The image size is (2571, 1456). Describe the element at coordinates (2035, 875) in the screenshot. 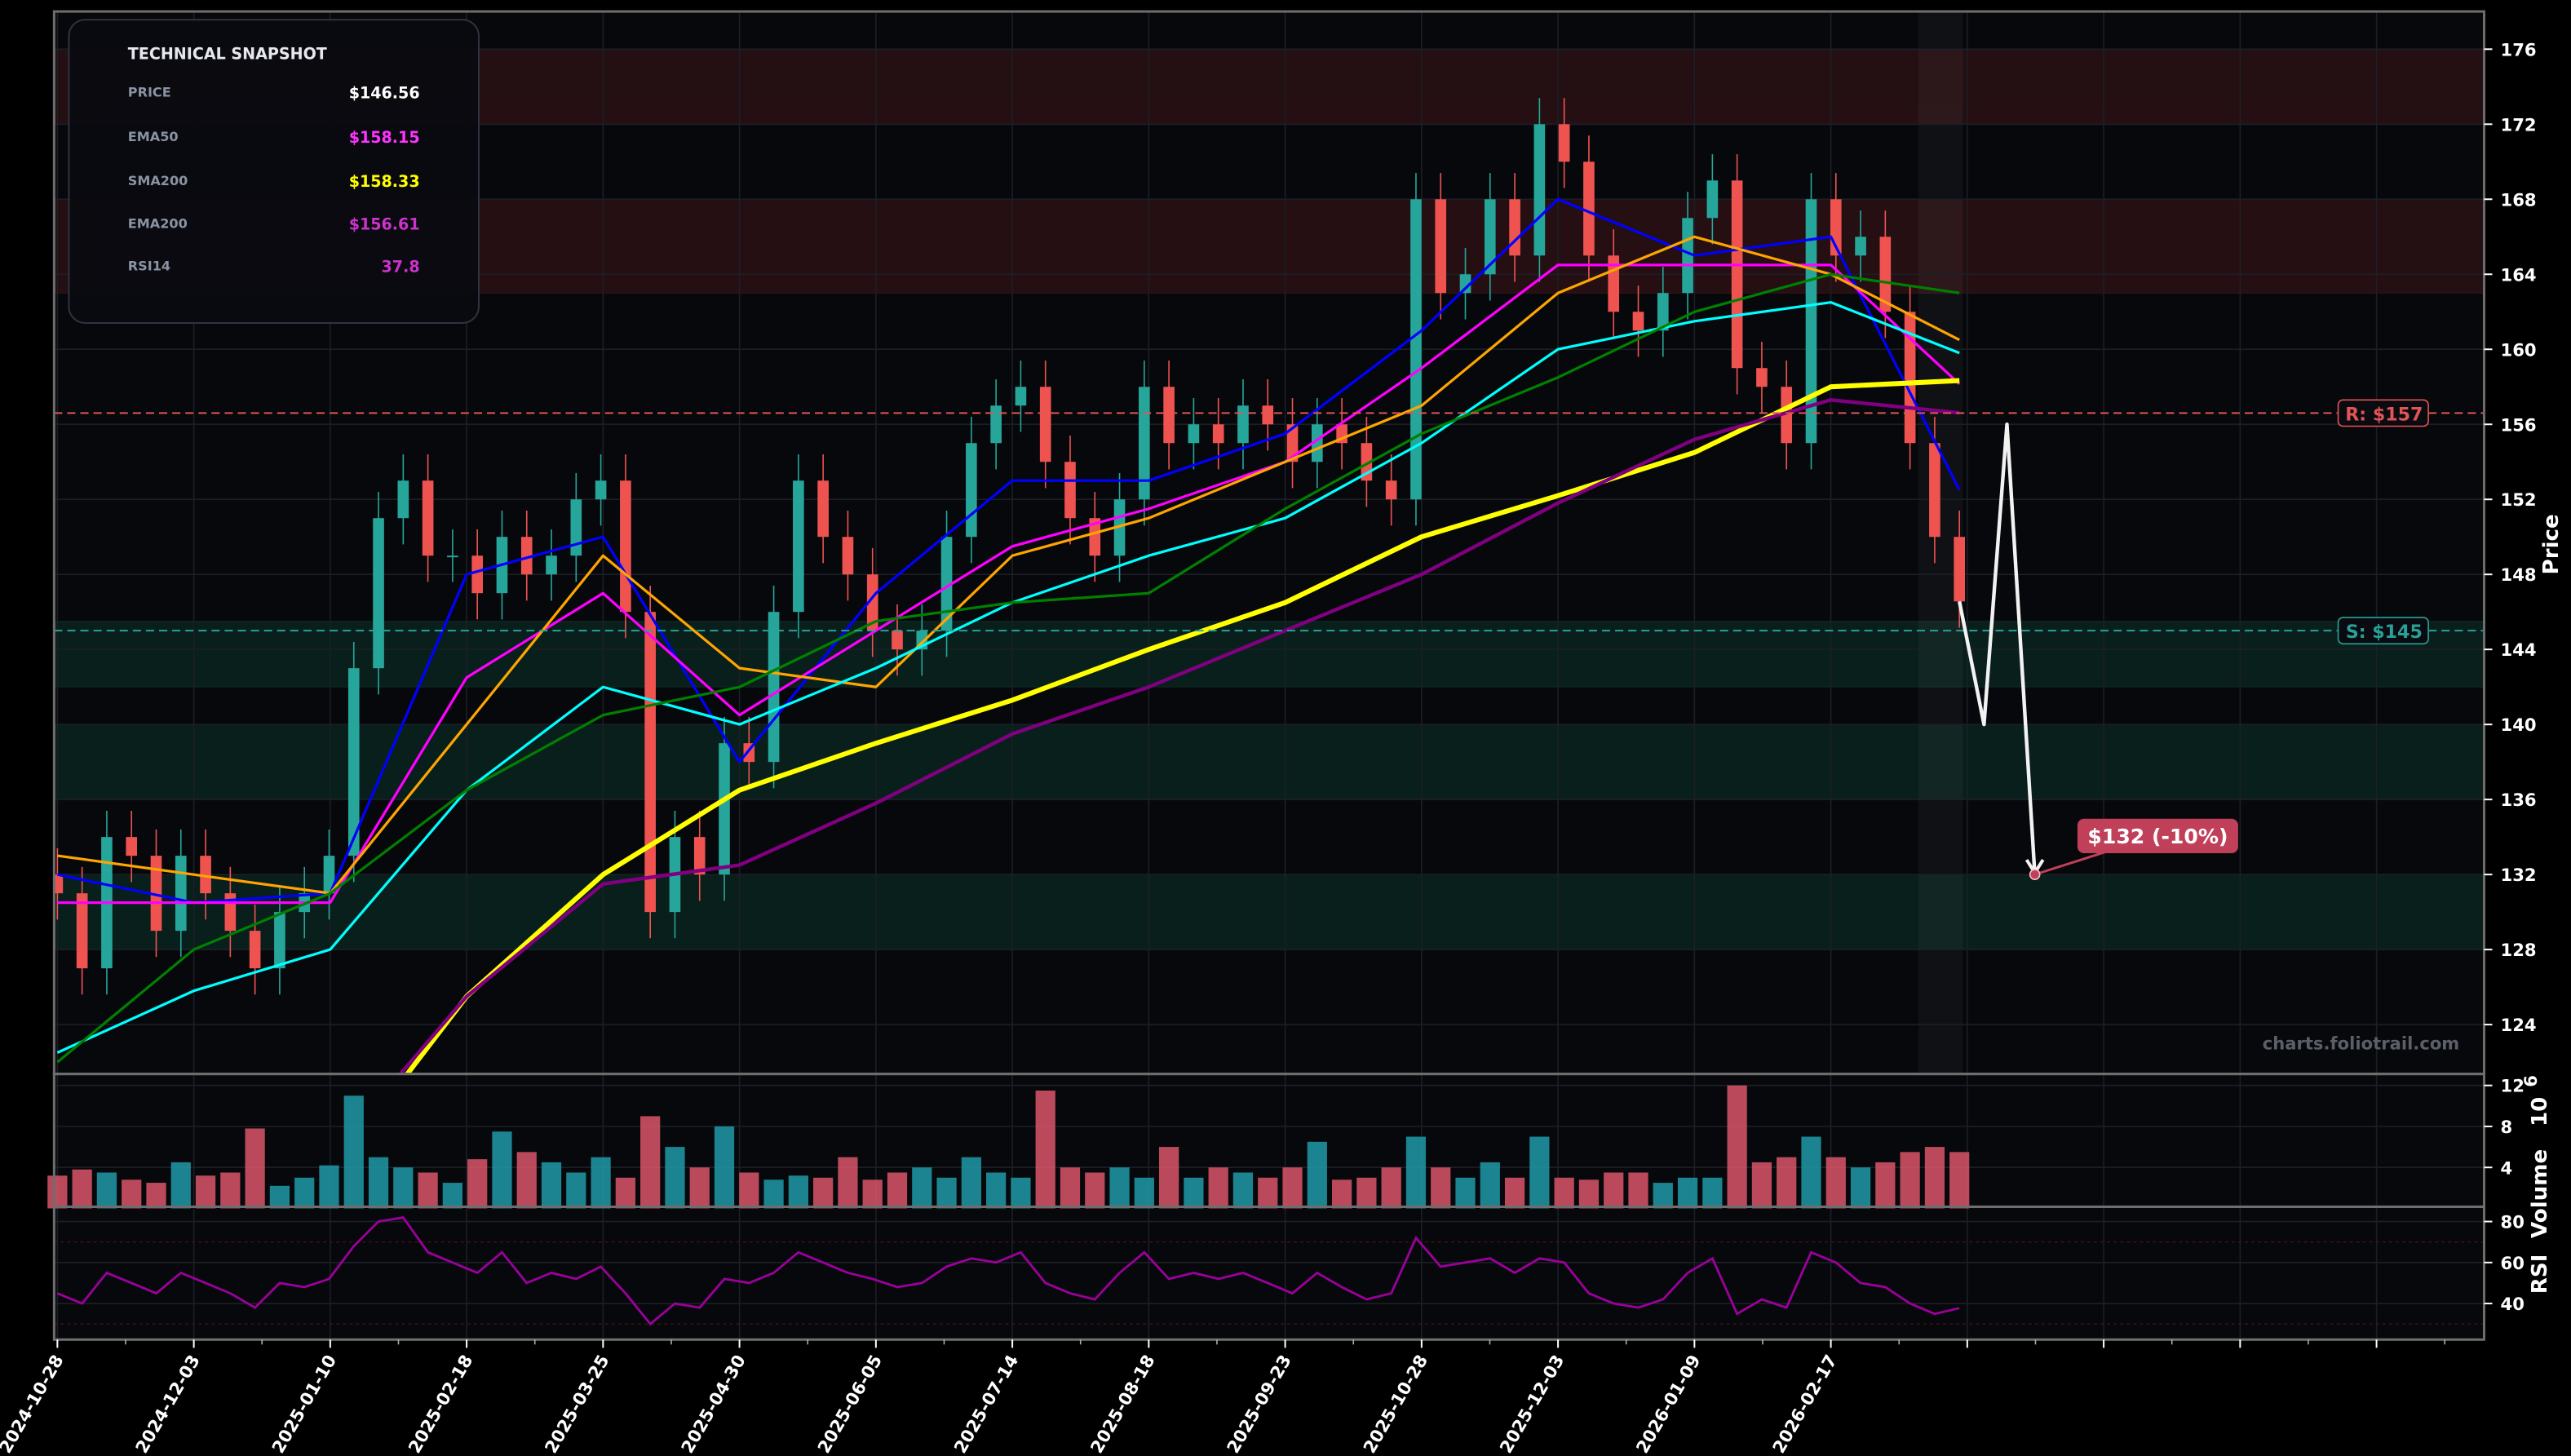

I see `target-point` at that location.